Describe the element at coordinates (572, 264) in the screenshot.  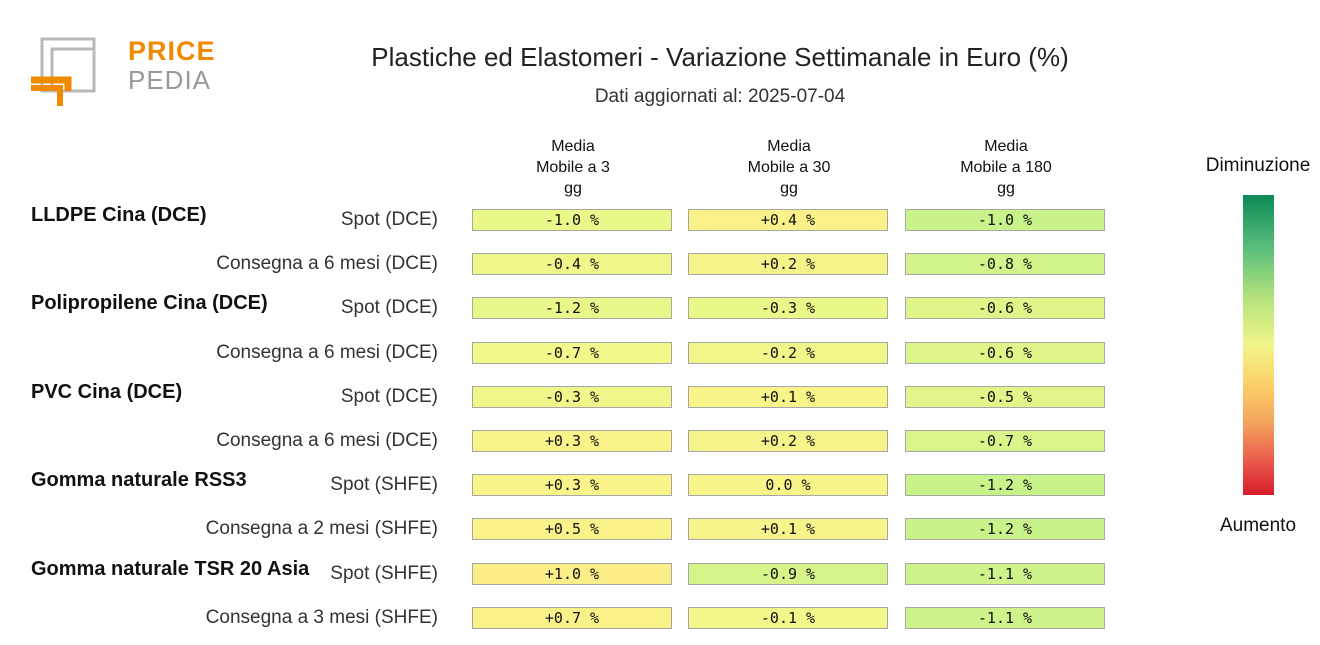
I see `heatmap-cell: -0.4 %` at that location.